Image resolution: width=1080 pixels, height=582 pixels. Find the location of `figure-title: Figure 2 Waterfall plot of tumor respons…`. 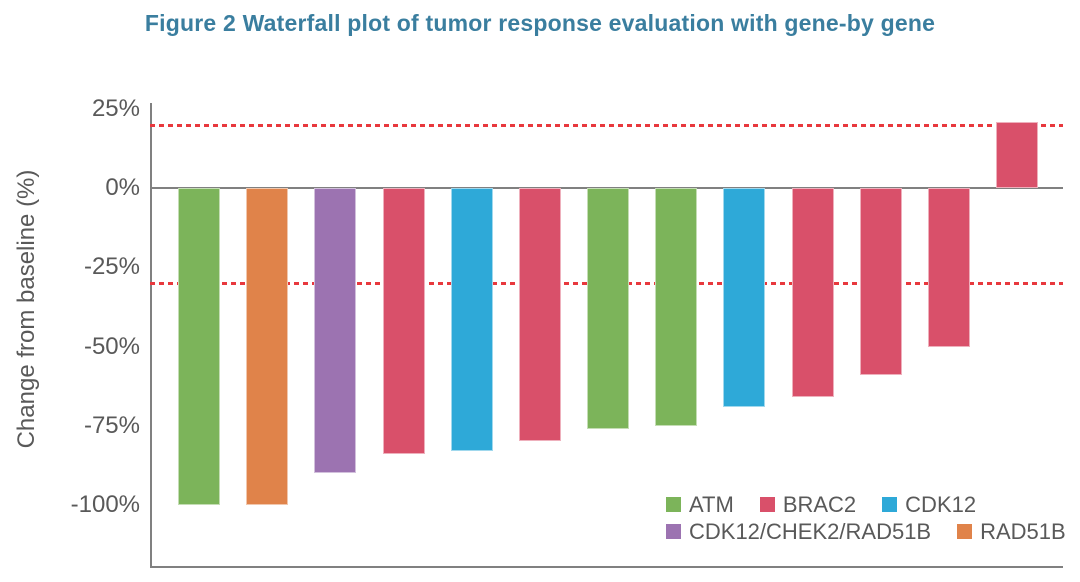

figure-title: Figure 2 Waterfall plot of tumor respons… is located at coordinates (540, 23).